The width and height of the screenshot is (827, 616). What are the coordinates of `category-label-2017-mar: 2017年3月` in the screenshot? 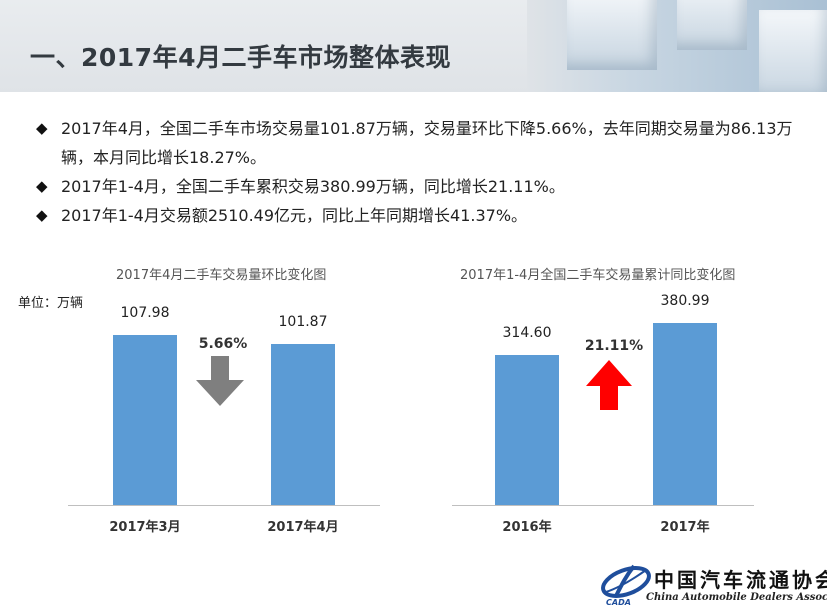 It's located at (145, 527).